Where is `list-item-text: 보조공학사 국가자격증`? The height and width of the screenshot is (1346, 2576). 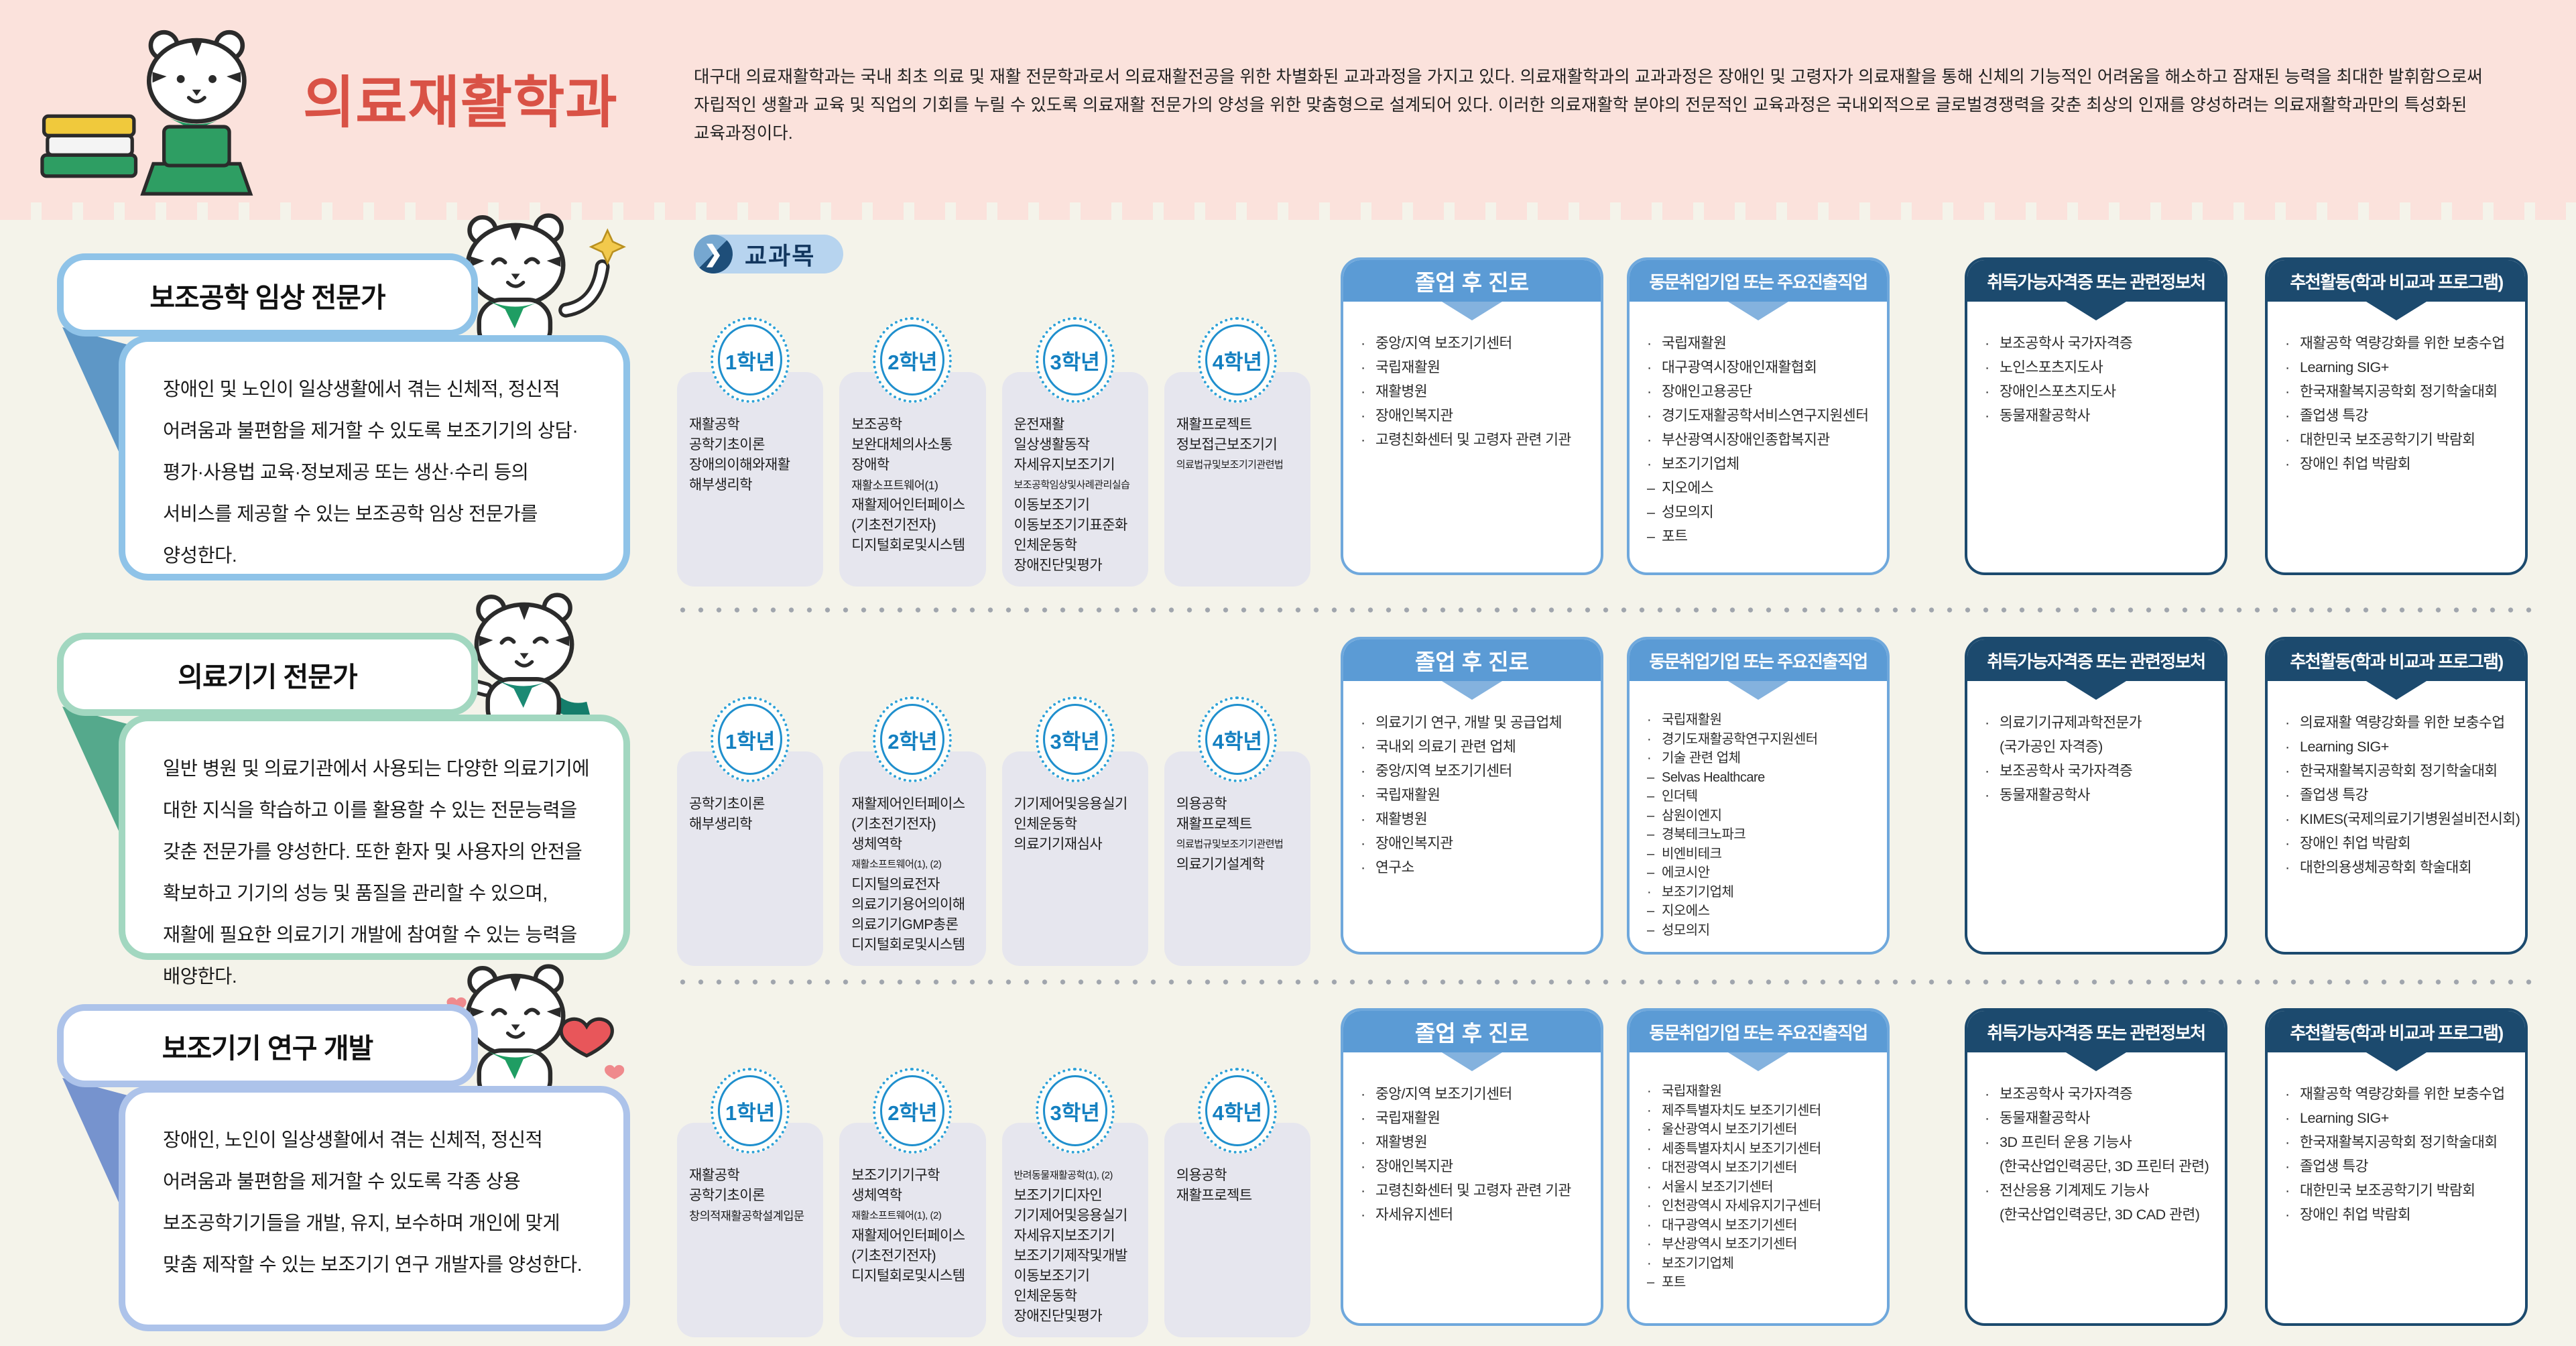
list-item-text: 보조공학사 국가자격증 is located at coordinates (2066, 771).